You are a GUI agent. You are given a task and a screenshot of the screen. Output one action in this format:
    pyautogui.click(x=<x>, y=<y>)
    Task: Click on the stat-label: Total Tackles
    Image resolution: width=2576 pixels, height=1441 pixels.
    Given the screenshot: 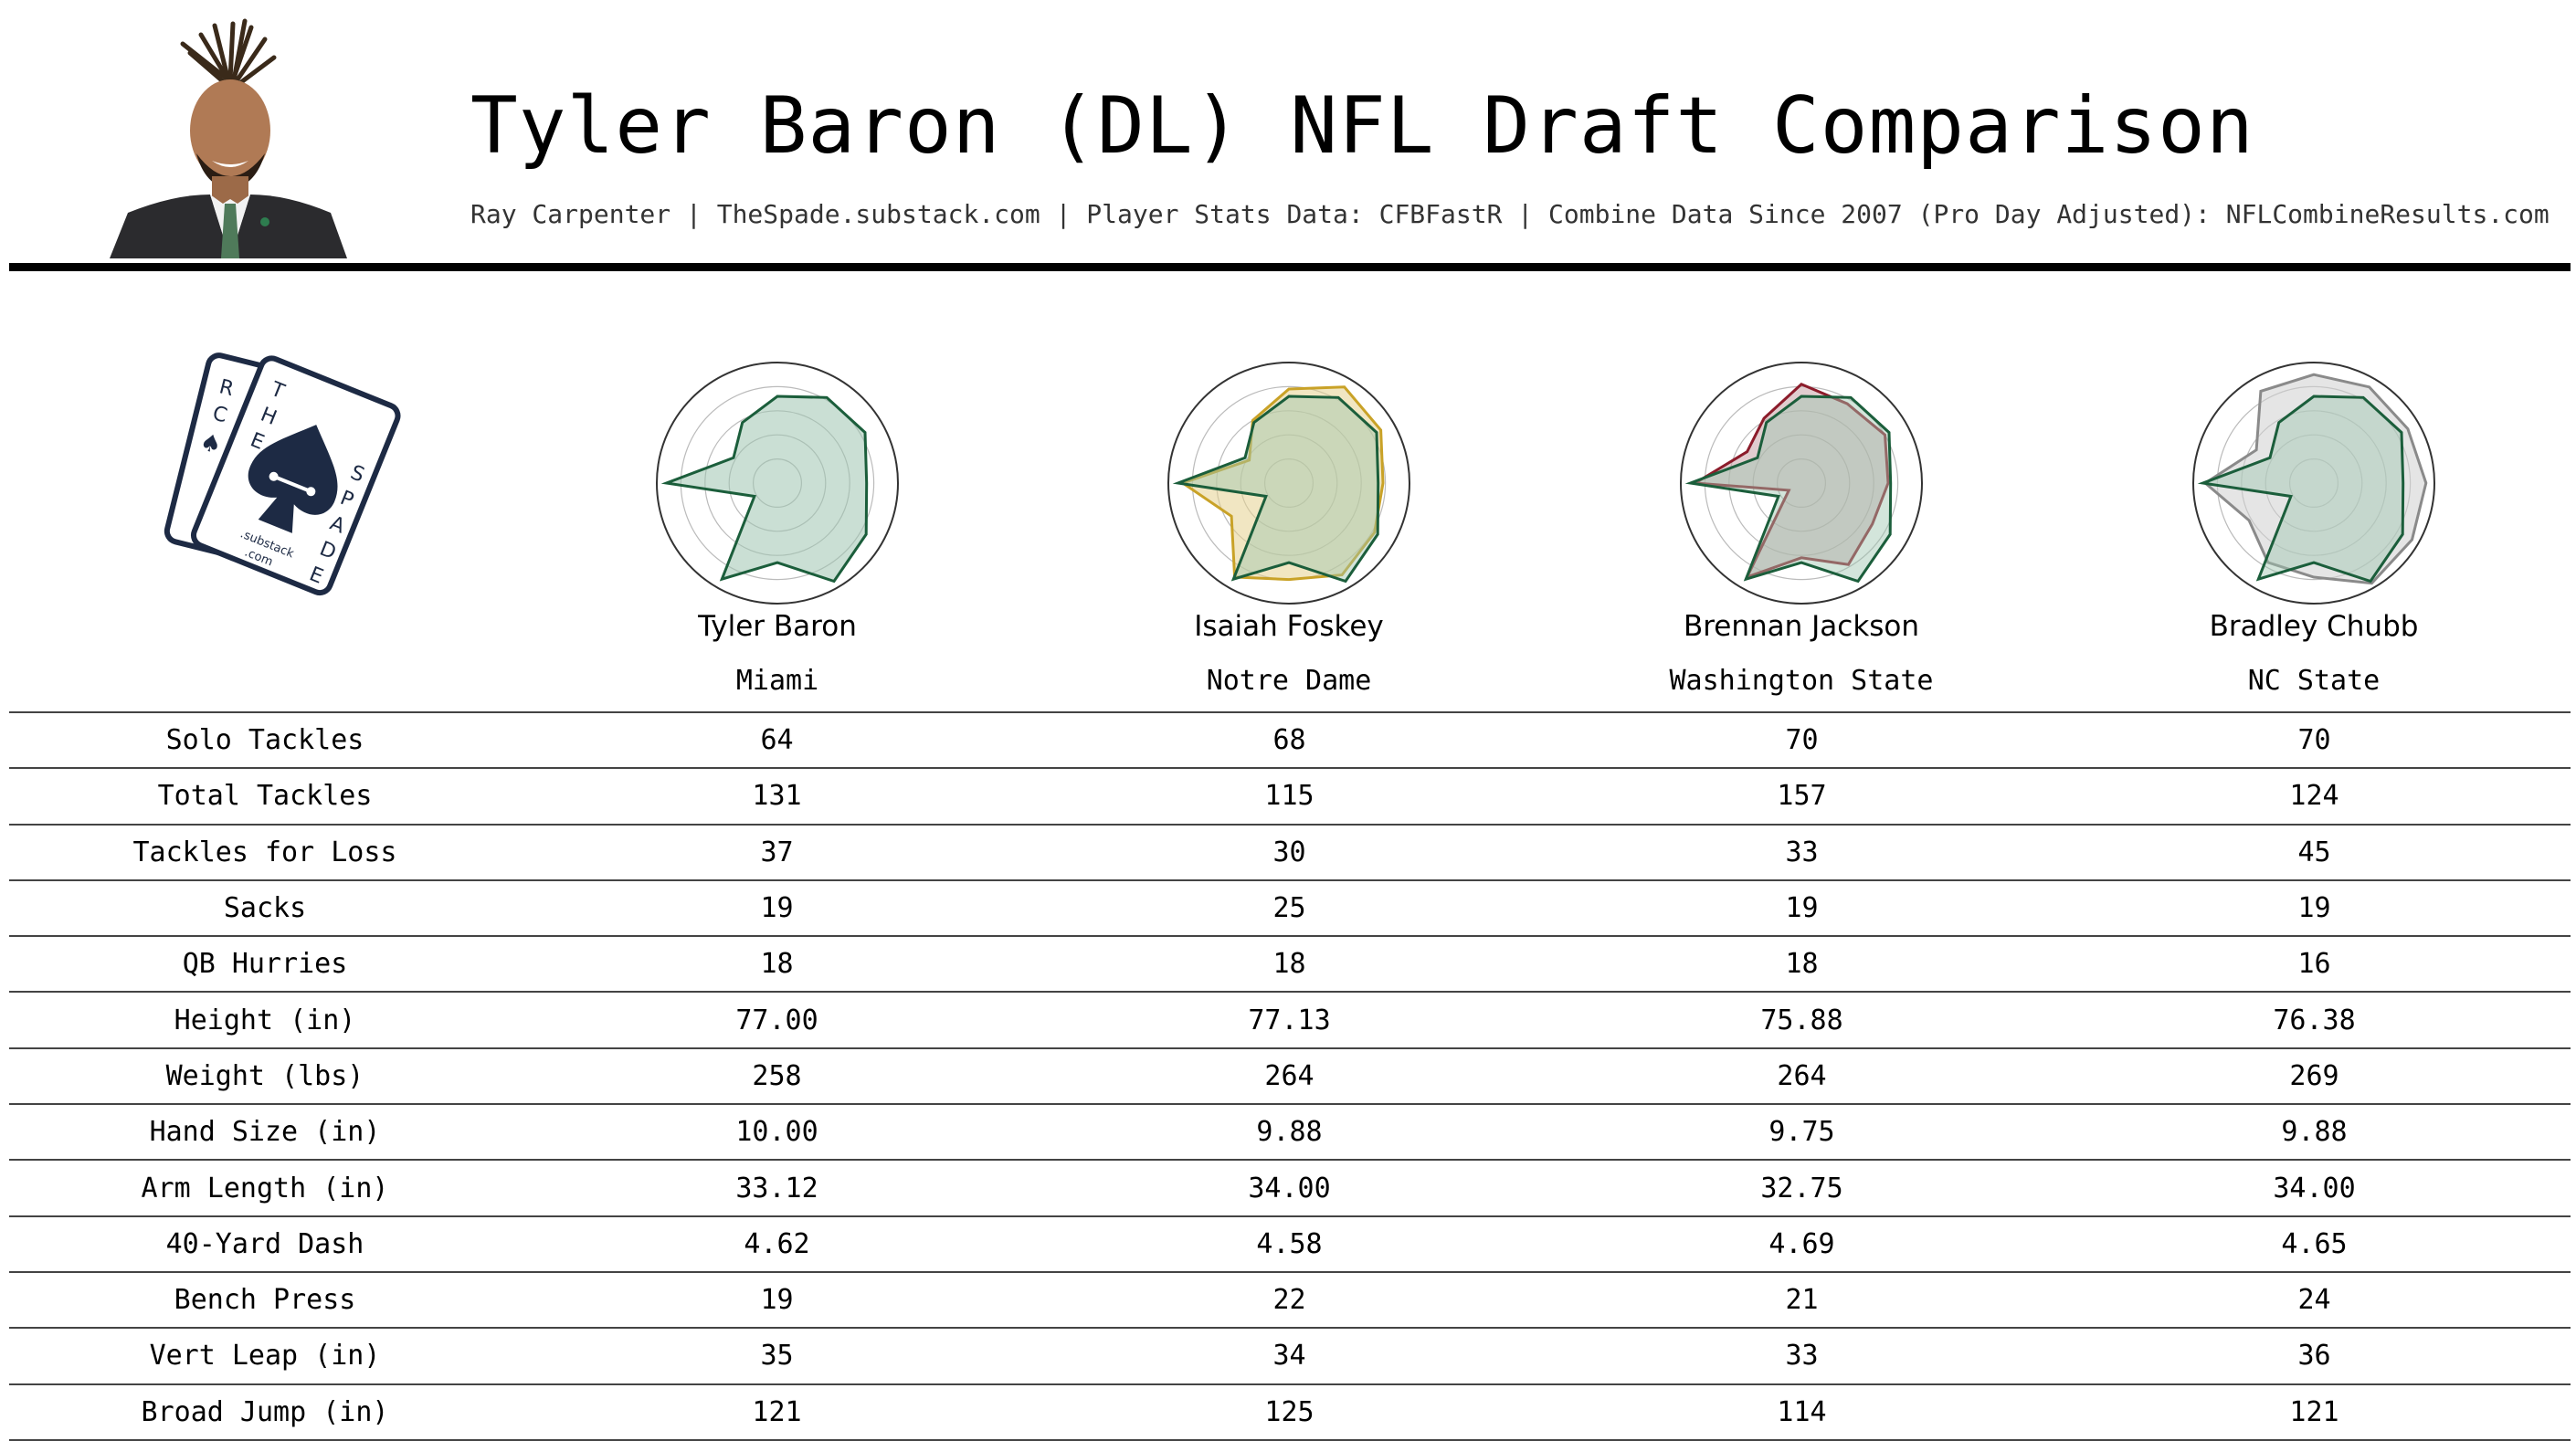 What is the action you would take?
    pyautogui.click(x=265, y=796)
    